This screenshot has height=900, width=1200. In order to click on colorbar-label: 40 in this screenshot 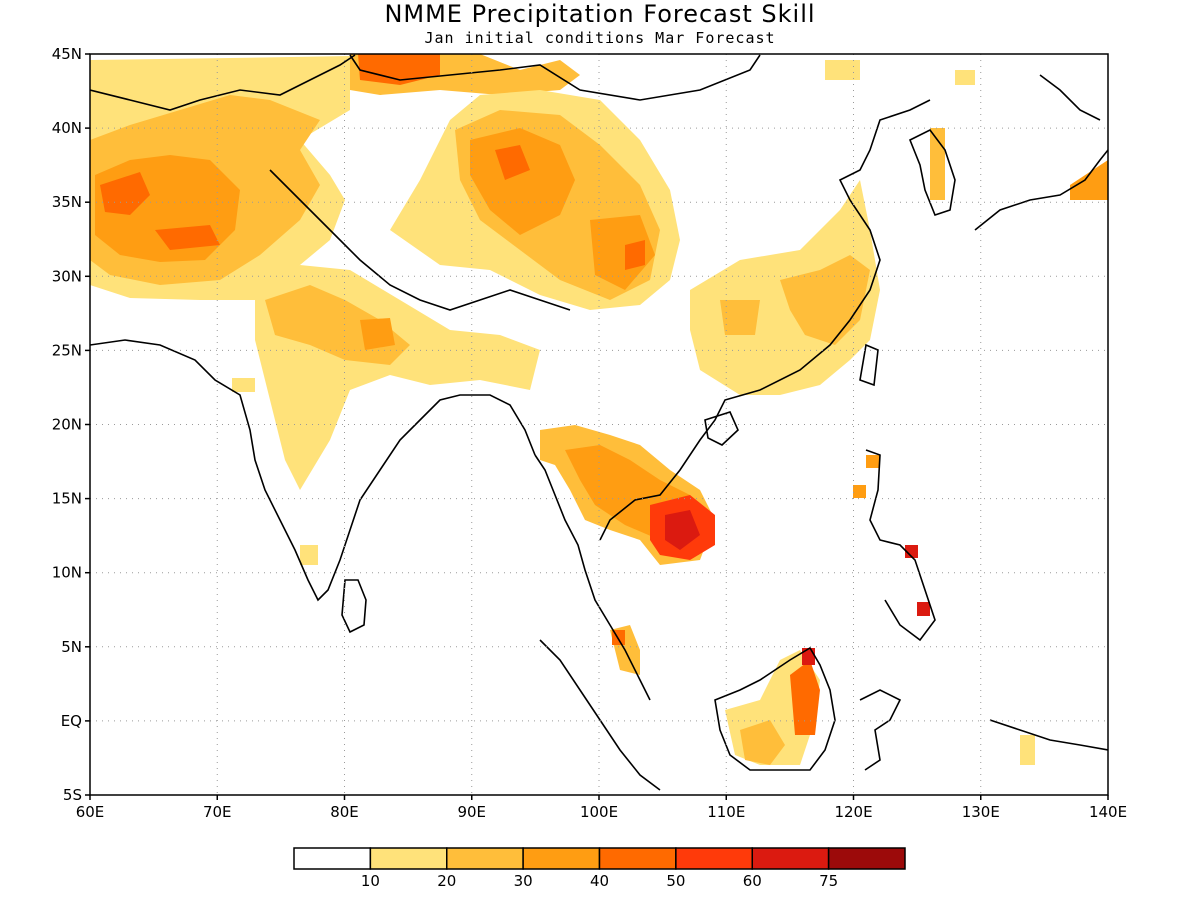, I will do `click(599, 881)`.